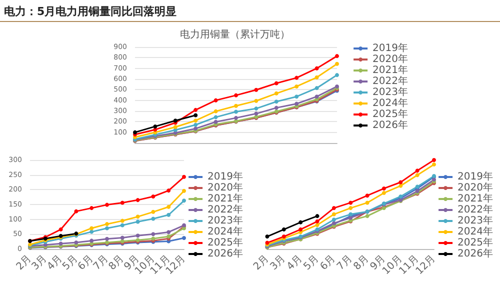  What do you see at coordinates (294, 262) in the screenshot?
I see `x-tick-label: 4月` at bounding box center [294, 262].